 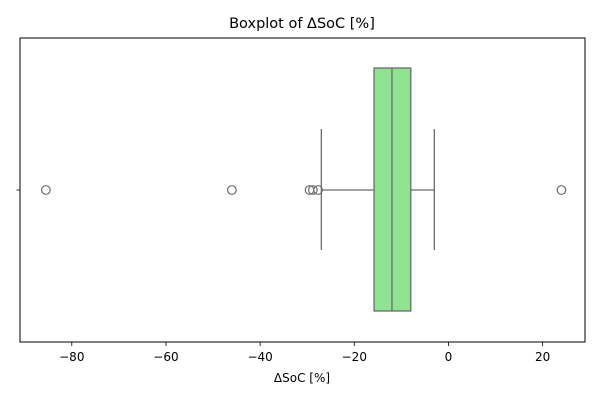 I want to click on x-tick-label: −60, so click(x=165, y=357).